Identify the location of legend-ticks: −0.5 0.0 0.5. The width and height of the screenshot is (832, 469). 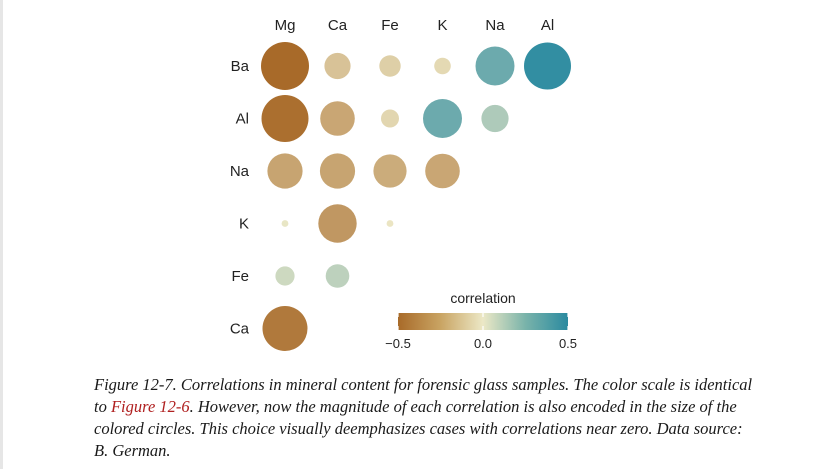
(481, 332).